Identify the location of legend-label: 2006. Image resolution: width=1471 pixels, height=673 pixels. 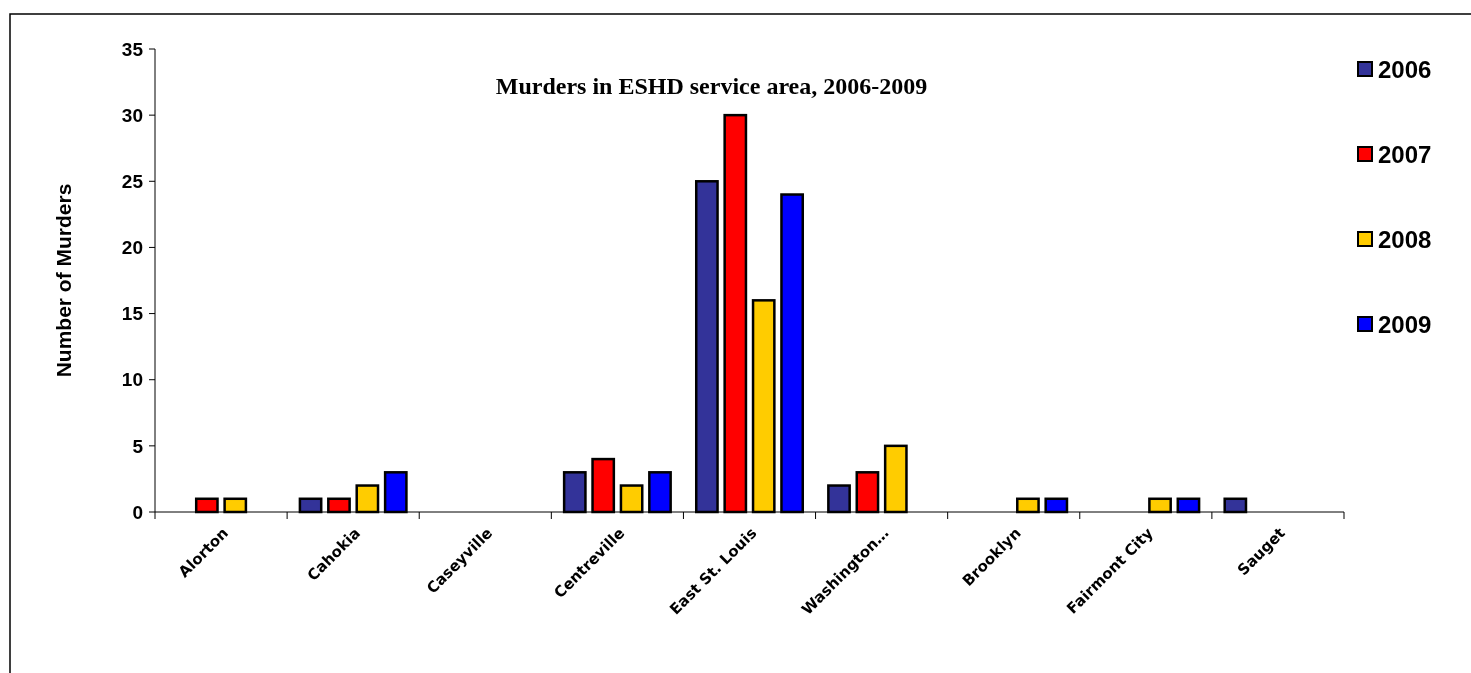
(1405, 70).